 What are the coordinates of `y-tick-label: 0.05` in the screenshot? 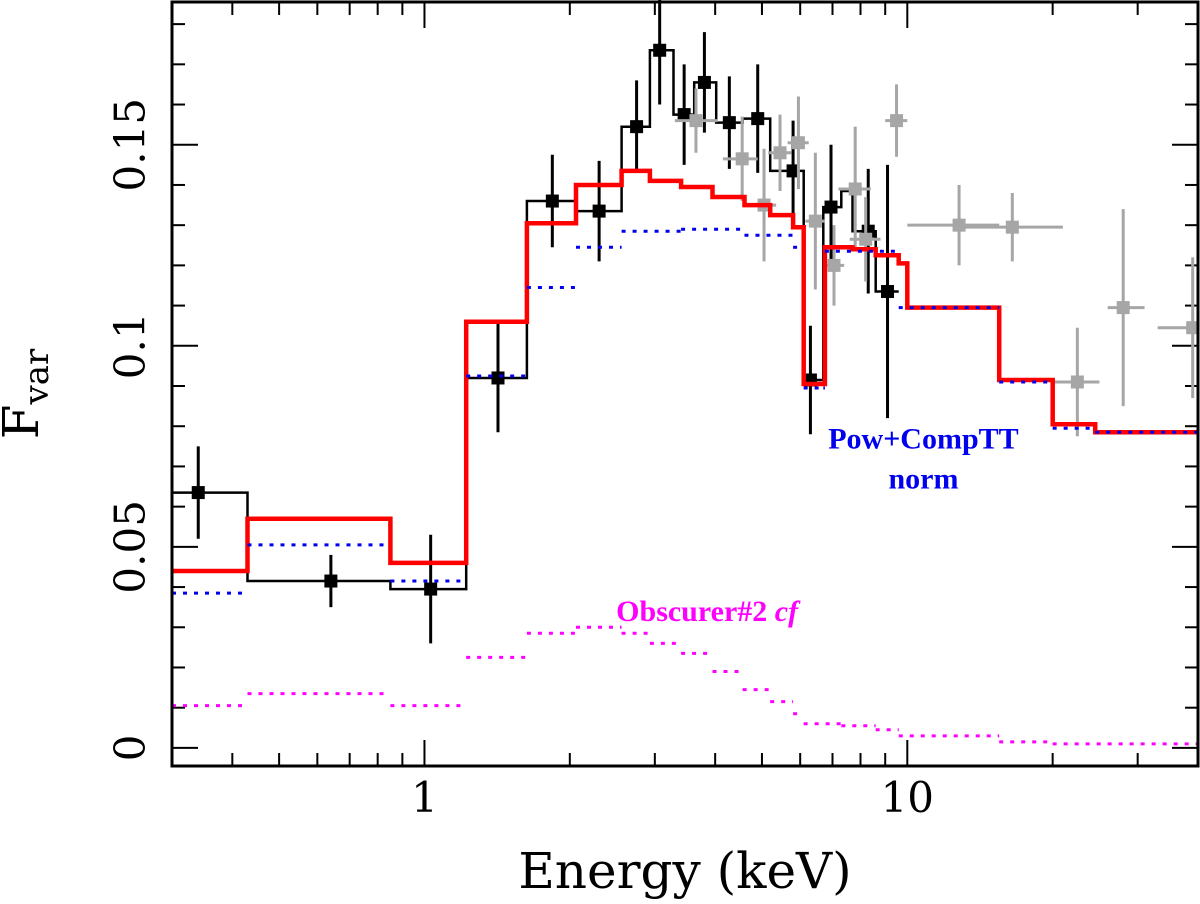 It's located at (130, 547).